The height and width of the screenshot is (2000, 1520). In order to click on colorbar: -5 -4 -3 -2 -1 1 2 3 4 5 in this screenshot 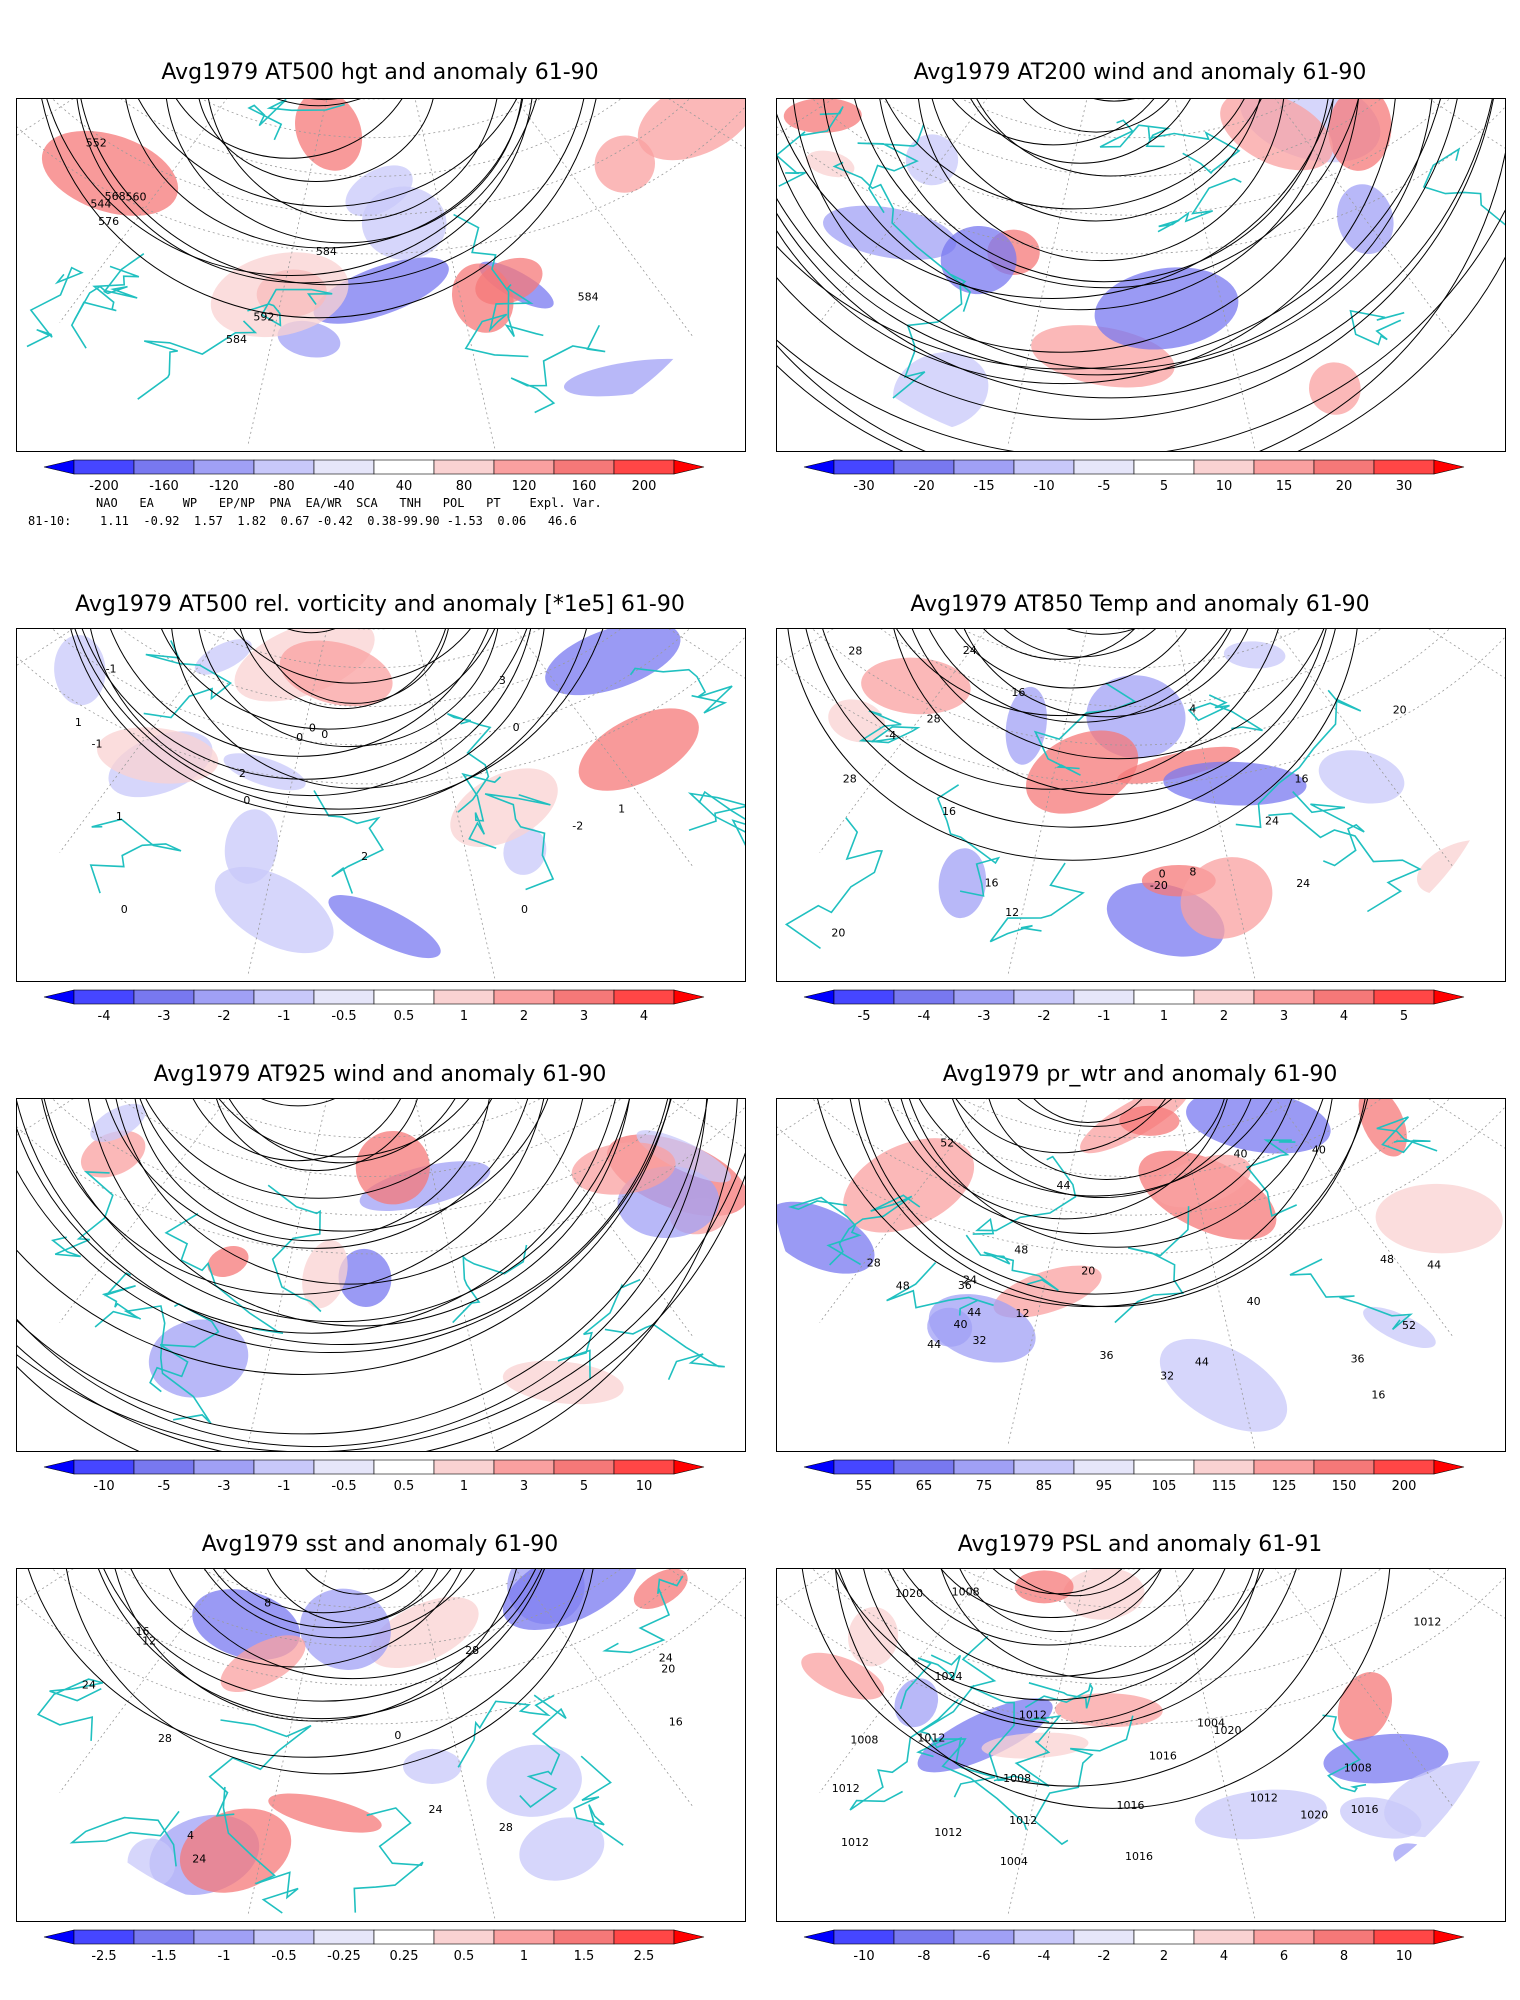, I will do `click(1137, 1006)`.